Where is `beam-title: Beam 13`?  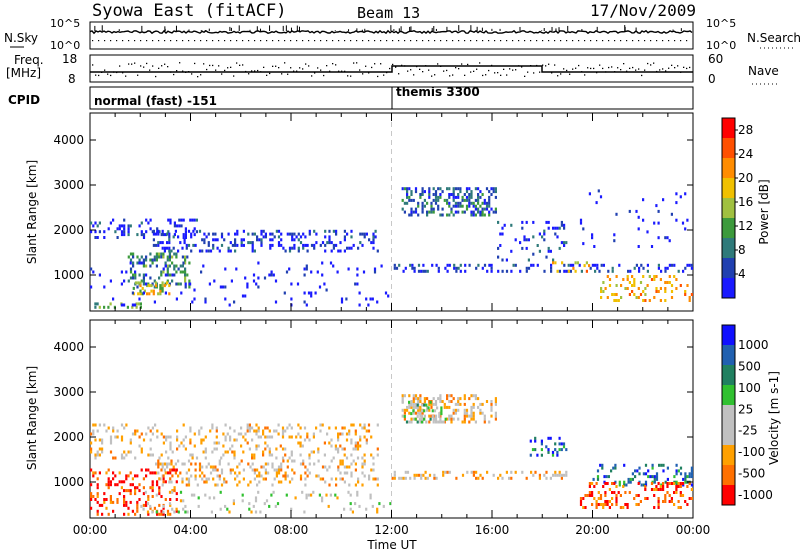 beam-title: Beam 13 is located at coordinates (388, 13).